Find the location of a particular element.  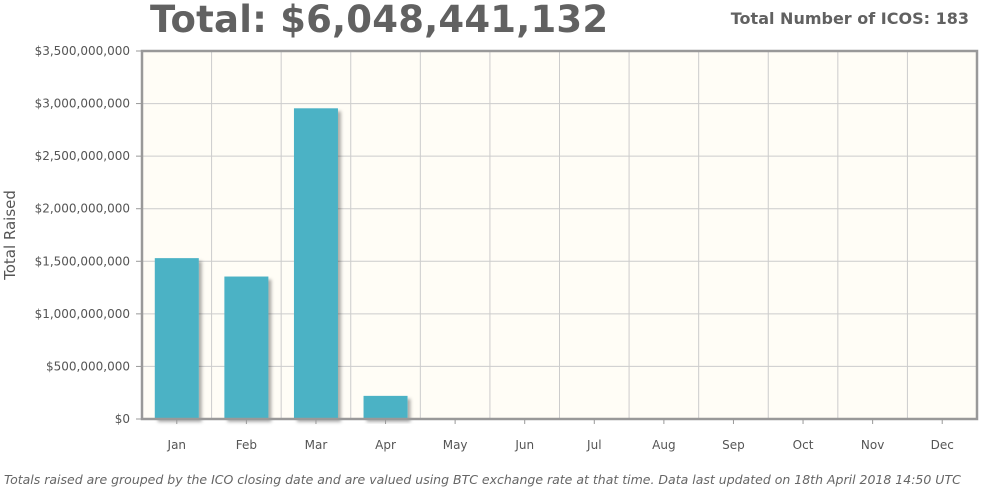

x-tick-label: Dec is located at coordinates (942, 445).